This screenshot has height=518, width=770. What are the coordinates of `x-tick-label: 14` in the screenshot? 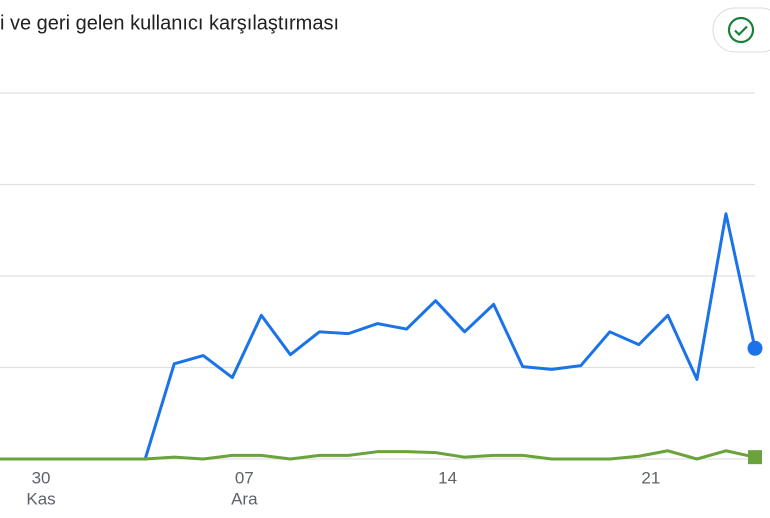 It's located at (447, 477).